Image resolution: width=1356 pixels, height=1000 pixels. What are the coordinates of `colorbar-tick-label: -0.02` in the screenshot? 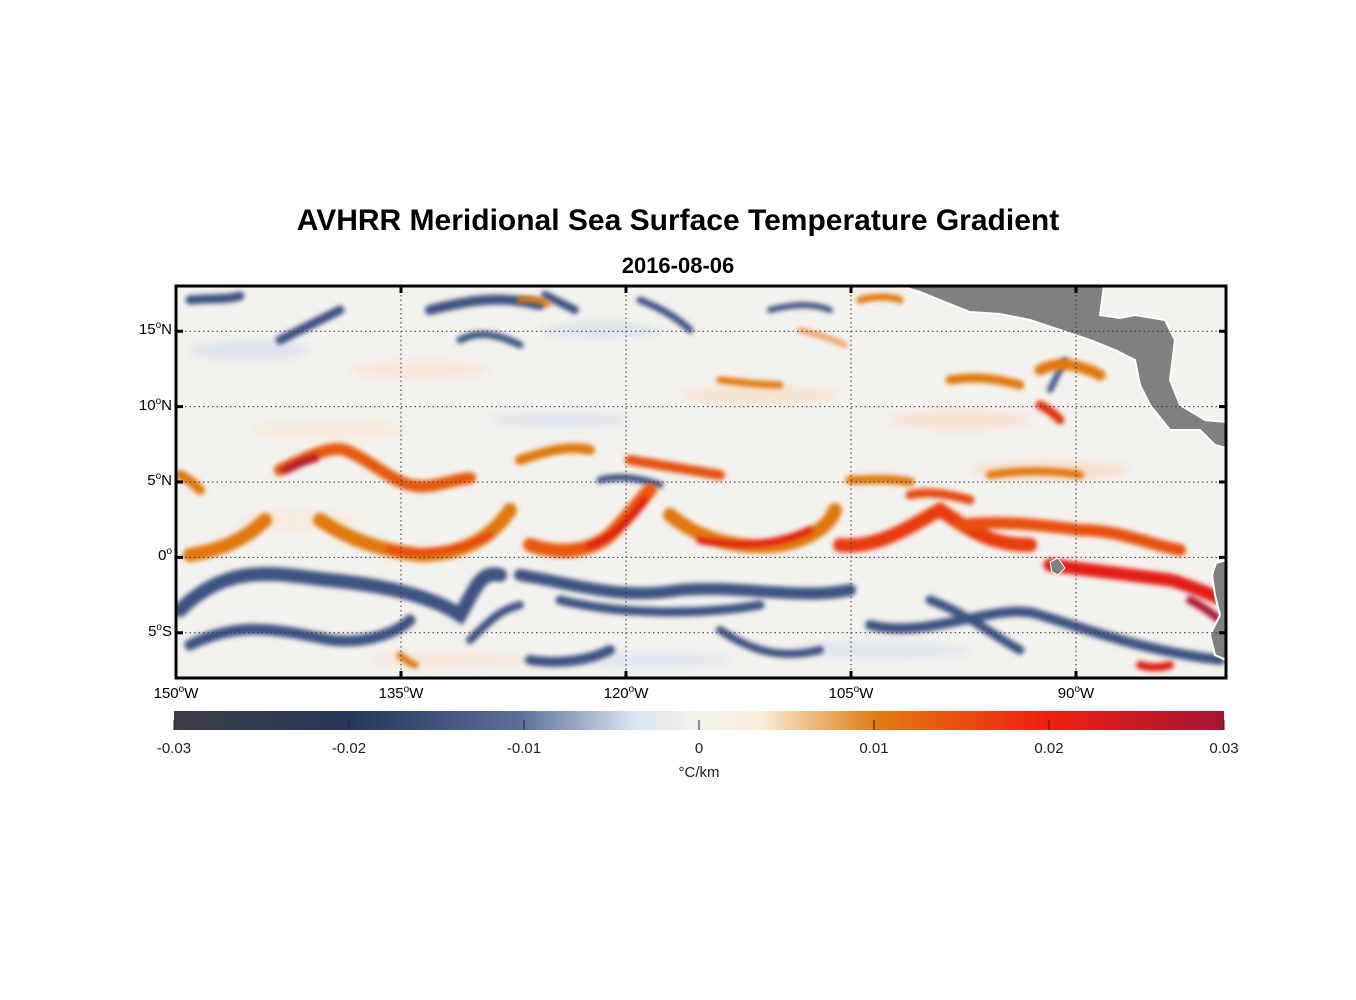 It's located at (349, 748).